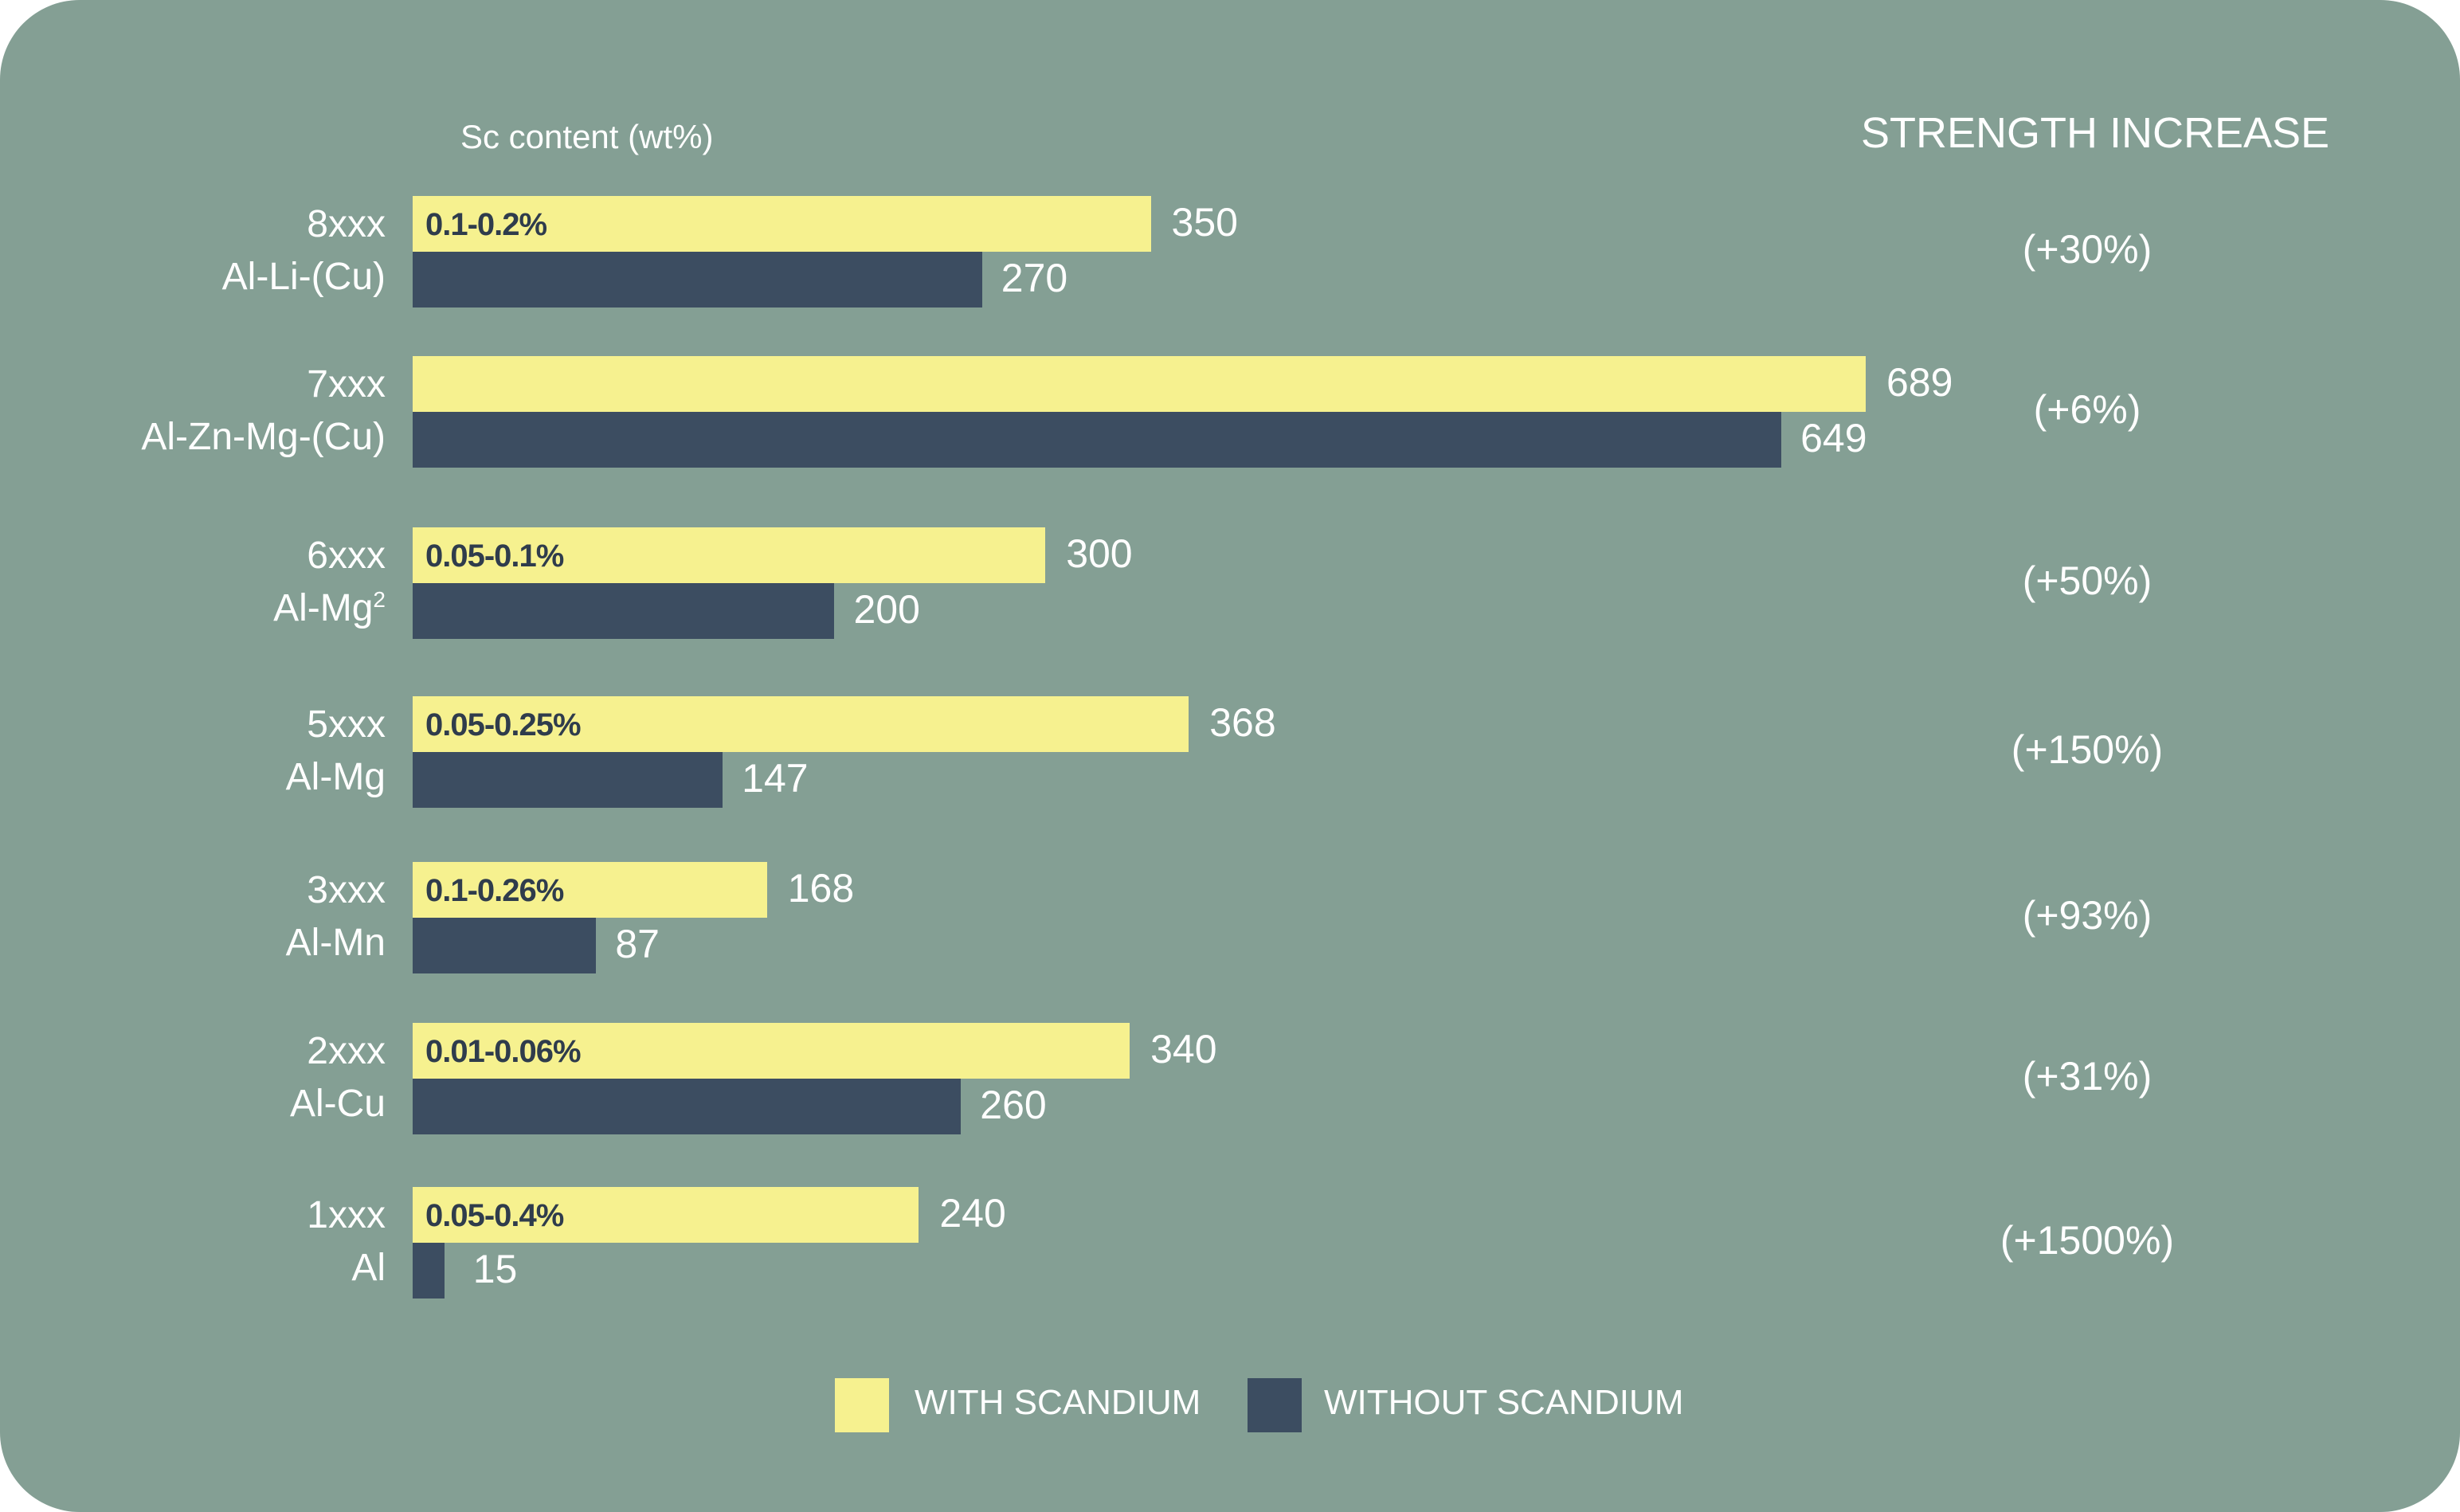 Image resolution: width=2460 pixels, height=1512 pixels. I want to click on legend-swatch-with, so click(862, 1405).